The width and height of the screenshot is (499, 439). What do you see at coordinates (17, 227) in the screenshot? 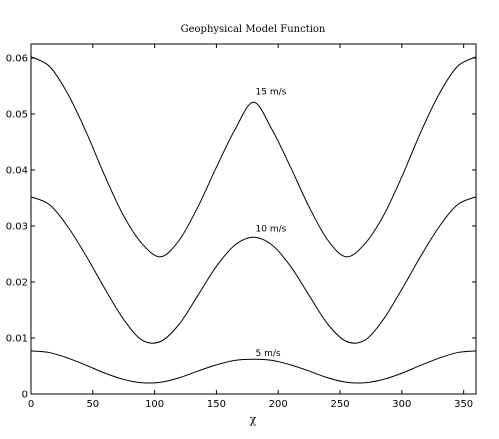
I see `y-tick-label: 0.03` at bounding box center [17, 227].